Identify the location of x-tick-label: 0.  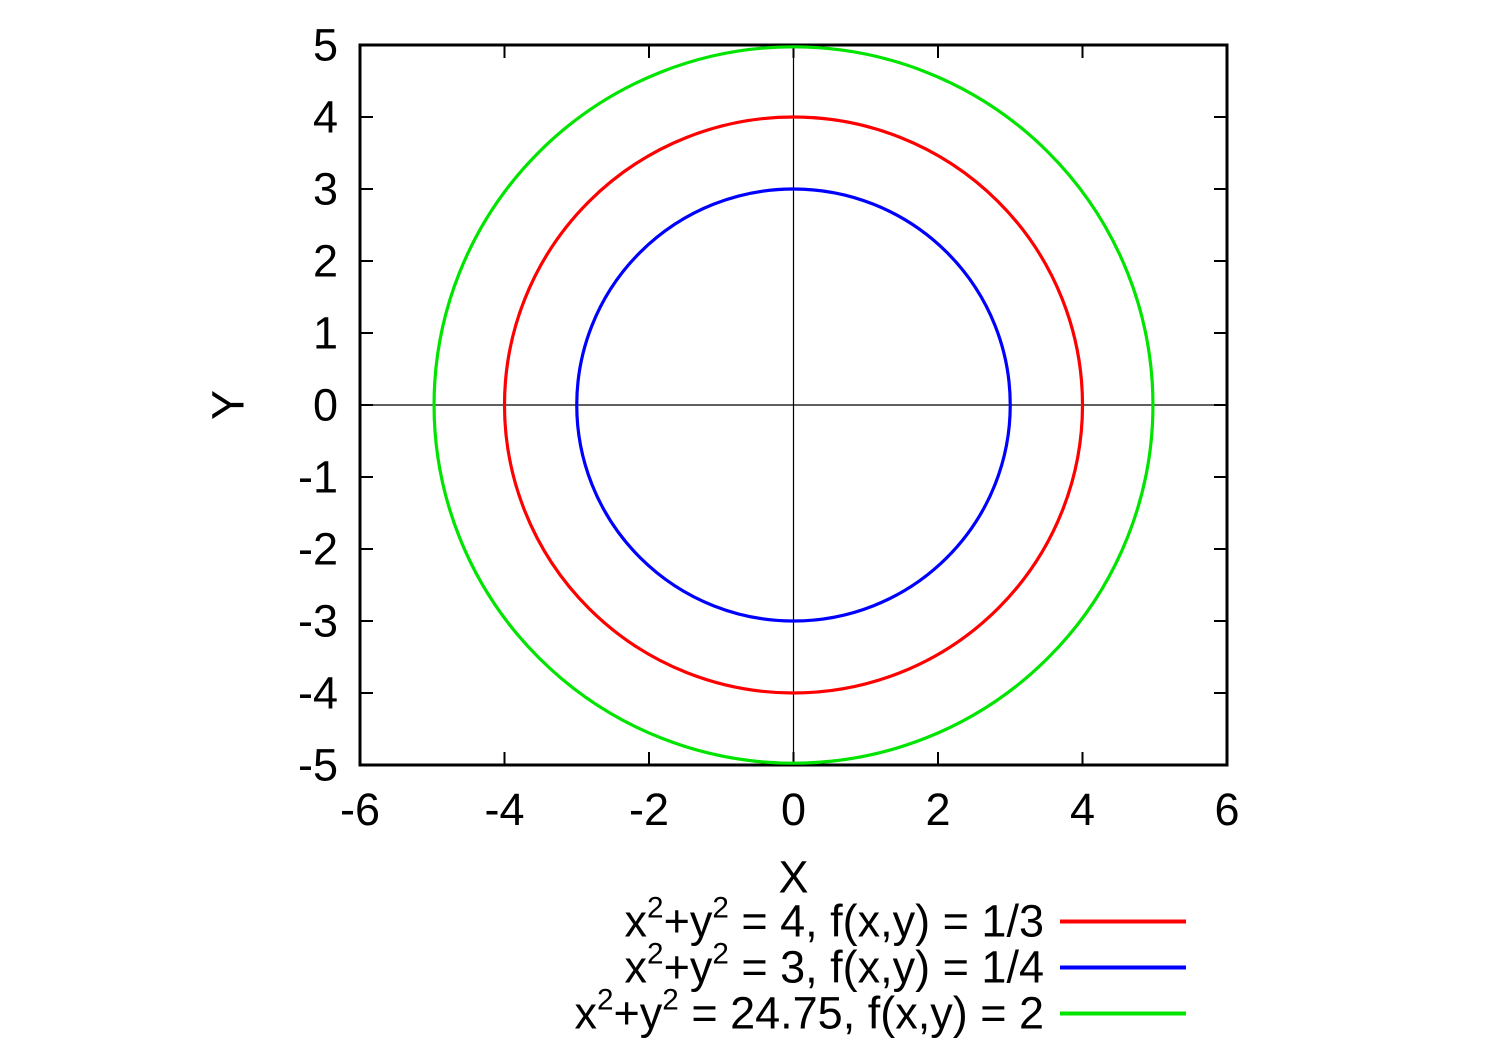
(793, 809).